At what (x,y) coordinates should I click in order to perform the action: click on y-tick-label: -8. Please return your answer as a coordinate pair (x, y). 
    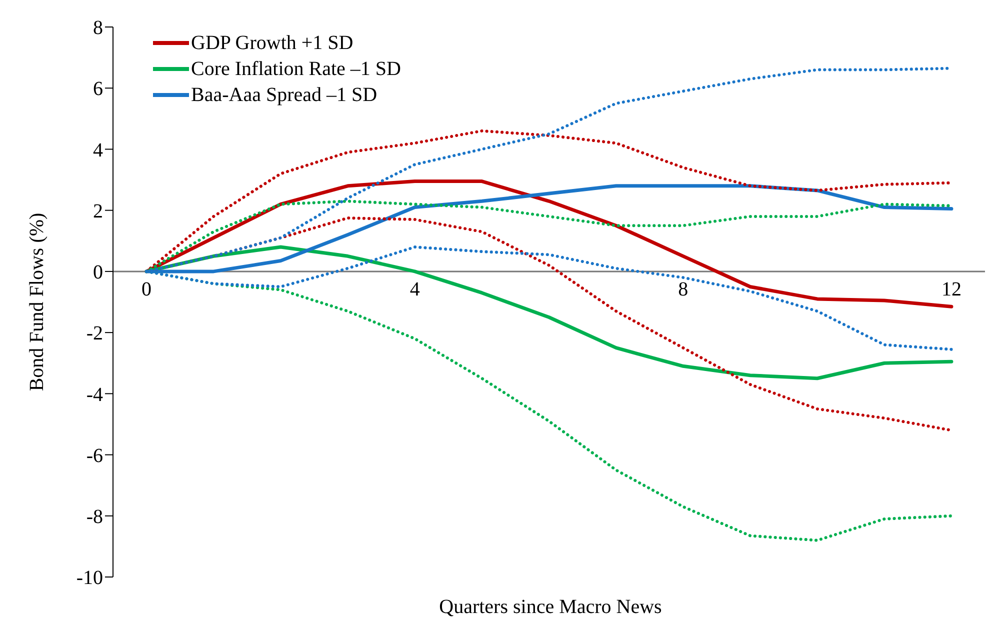
    Looking at the image, I should click on (94, 517).